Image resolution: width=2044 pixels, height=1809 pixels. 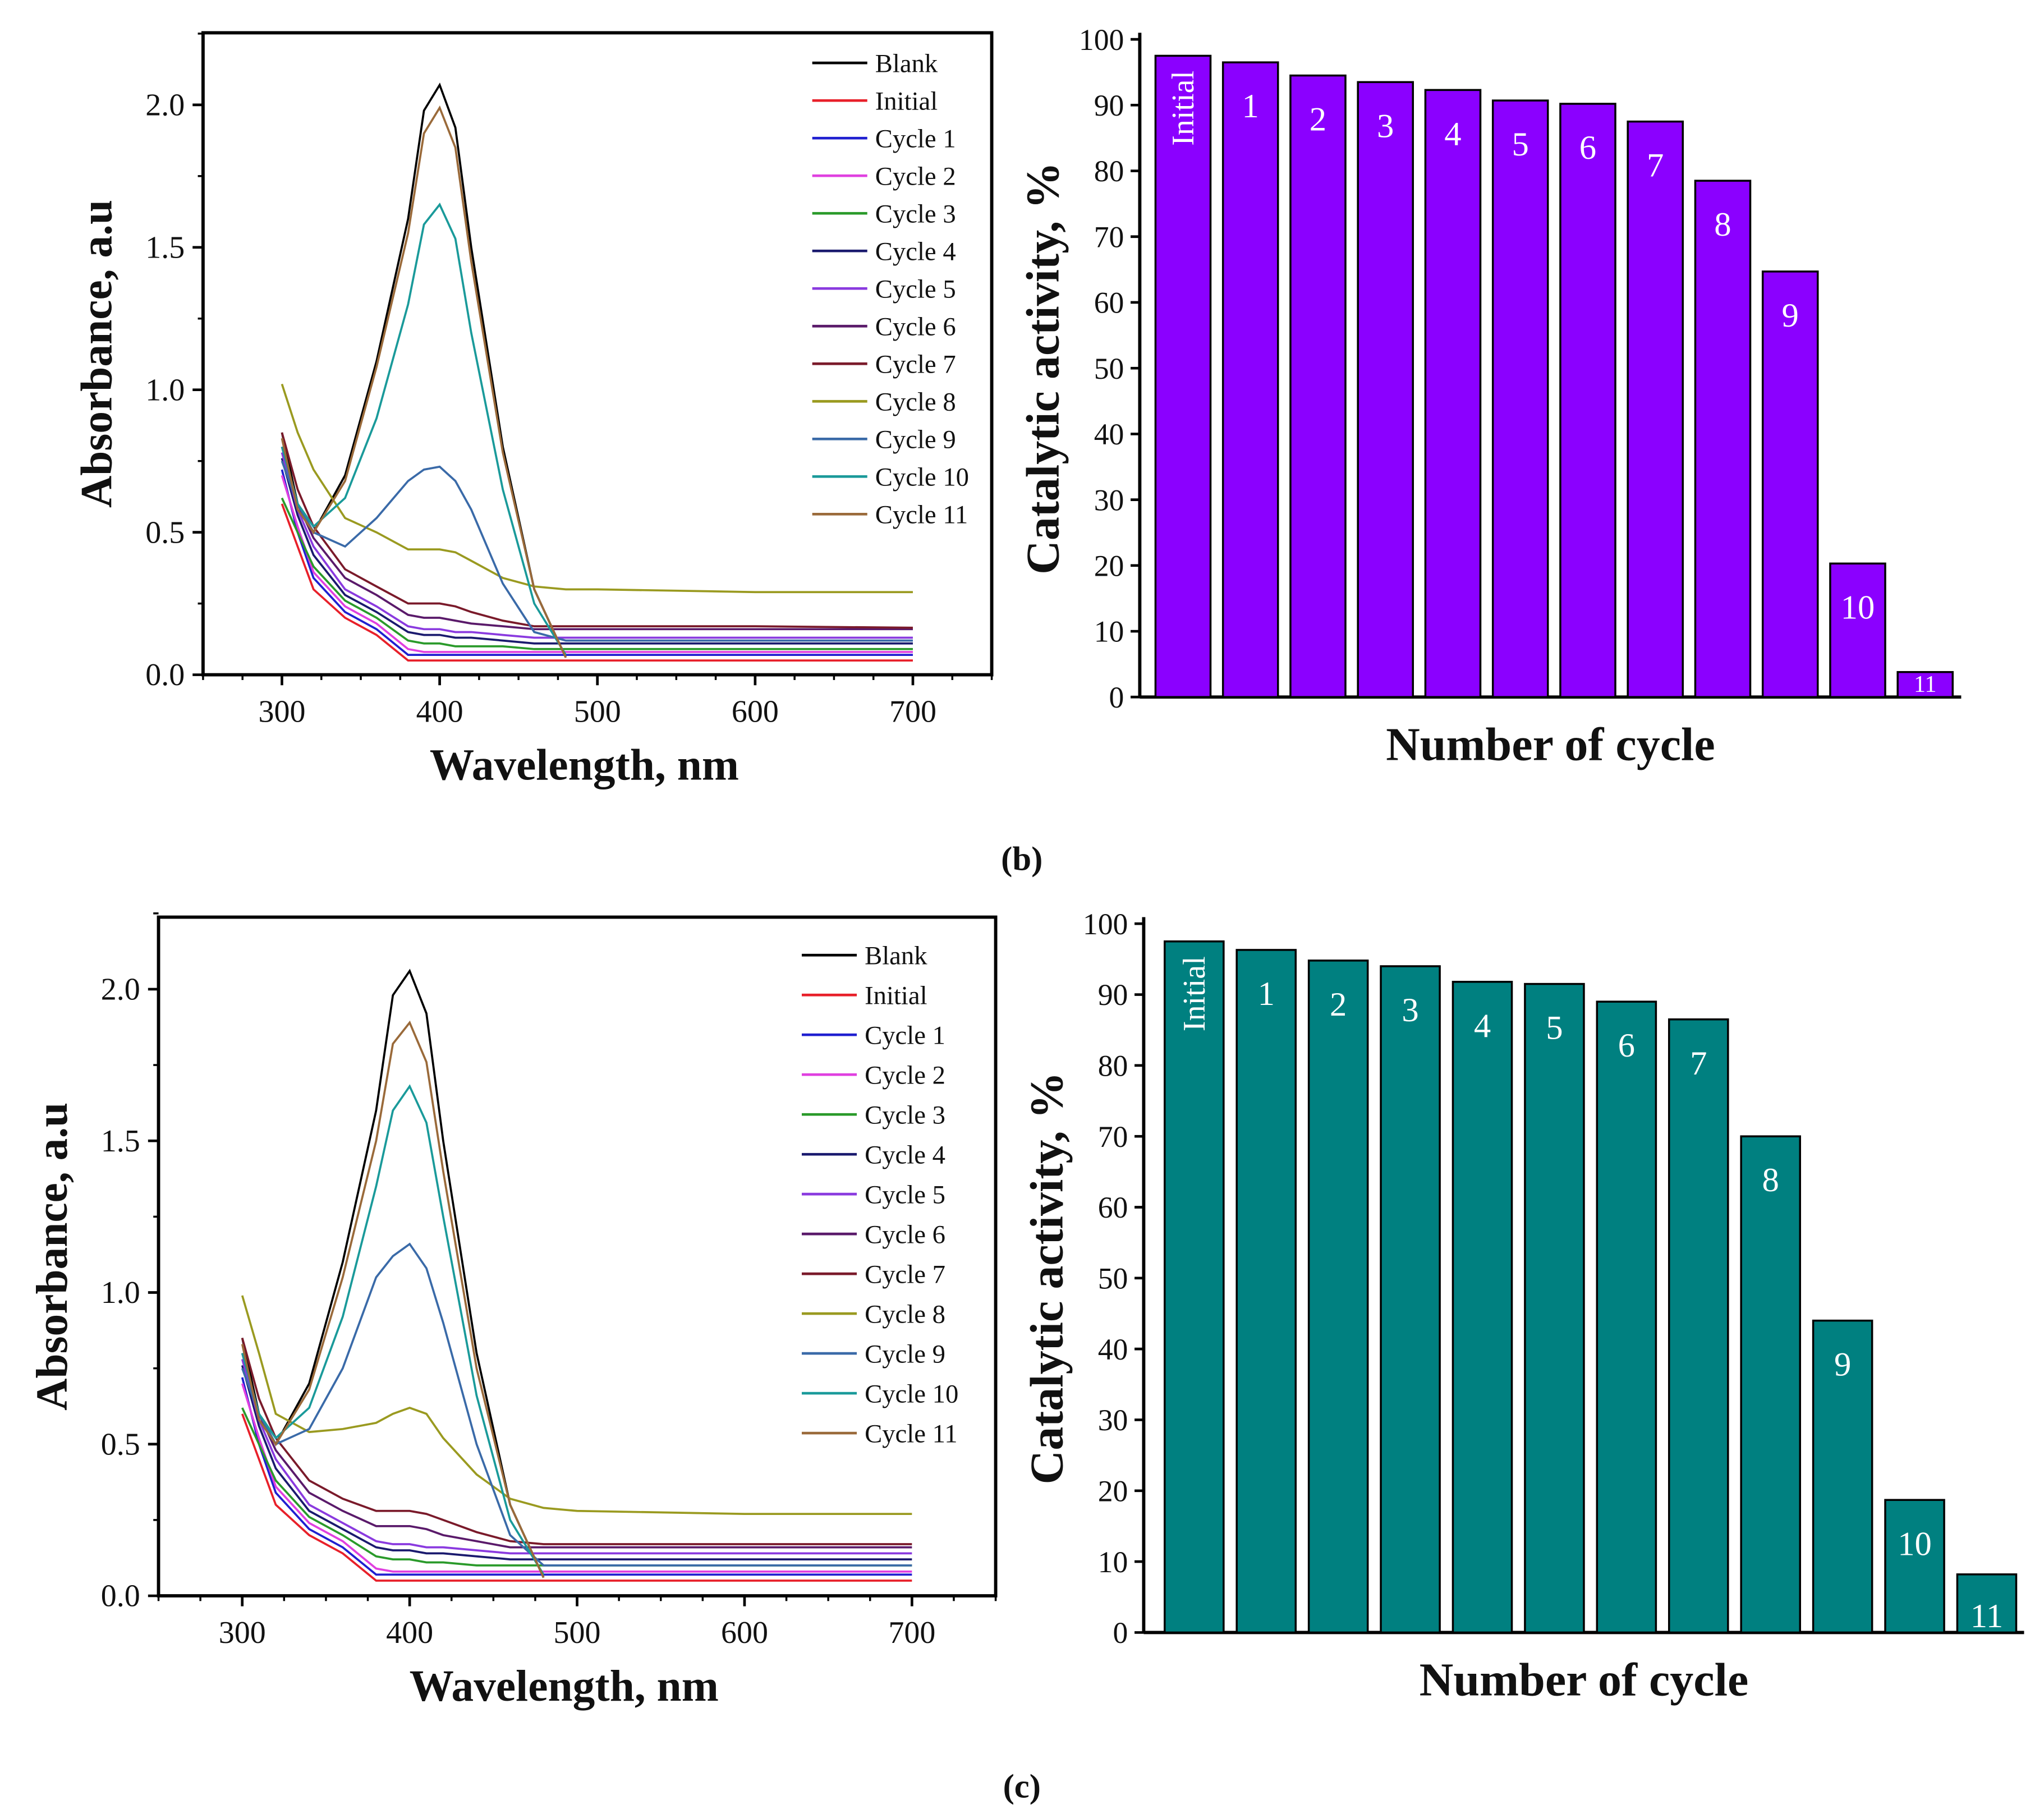 I want to click on bar-label: 11, so click(x=1925, y=685).